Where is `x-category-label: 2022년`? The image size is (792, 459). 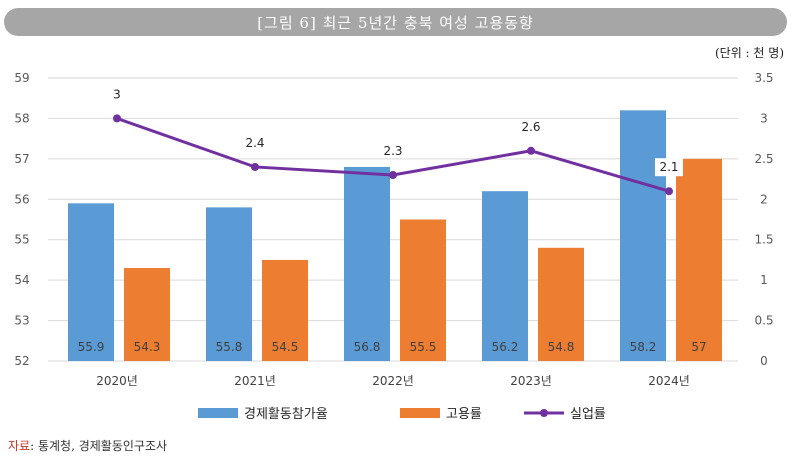
x-category-label: 2022년 is located at coordinates (393, 381).